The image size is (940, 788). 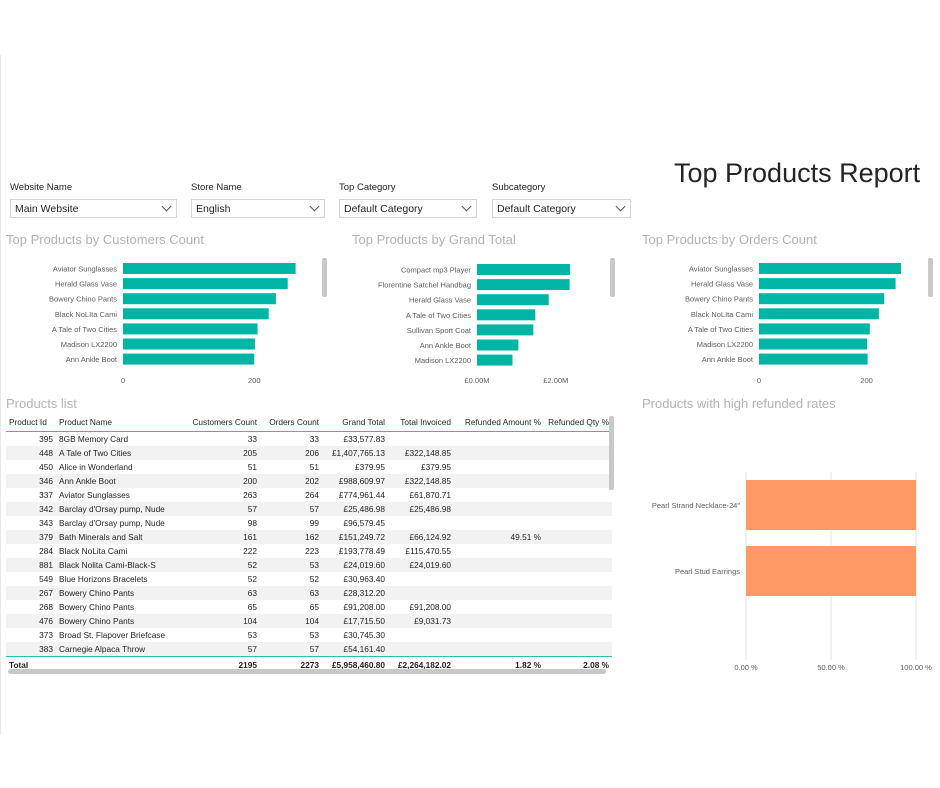 What do you see at coordinates (309, 593) in the screenshot?
I see `table-row: 267 Bowery Chino Pants 63 63 £28,312.20` at bounding box center [309, 593].